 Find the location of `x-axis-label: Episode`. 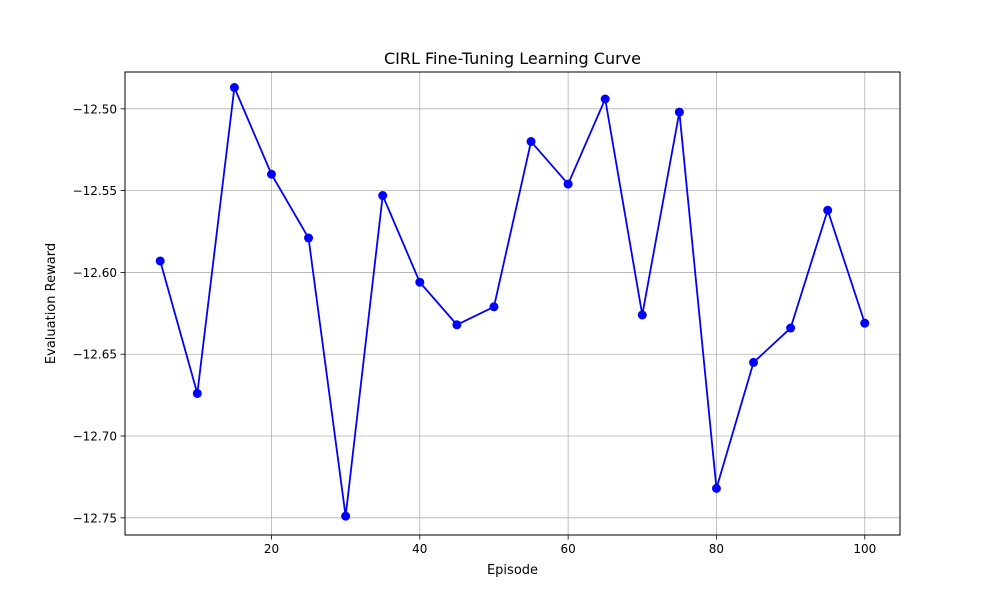

x-axis-label: Episode is located at coordinates (512, 570).